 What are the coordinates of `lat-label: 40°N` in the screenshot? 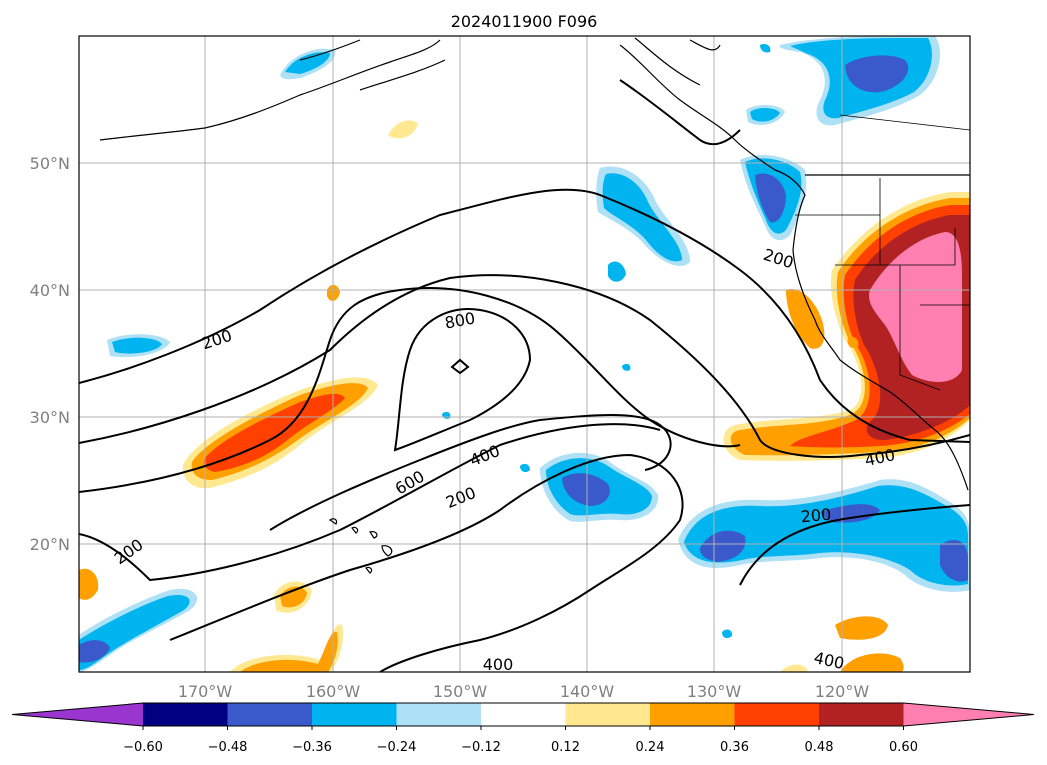 It's located at (50, 290).